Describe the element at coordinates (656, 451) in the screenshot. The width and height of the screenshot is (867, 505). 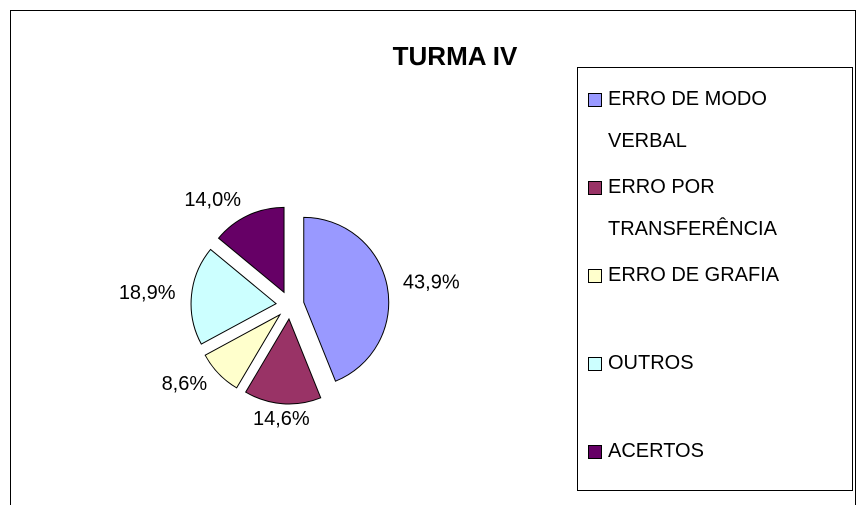
I see `legend-label: ACERTOS` at that location.